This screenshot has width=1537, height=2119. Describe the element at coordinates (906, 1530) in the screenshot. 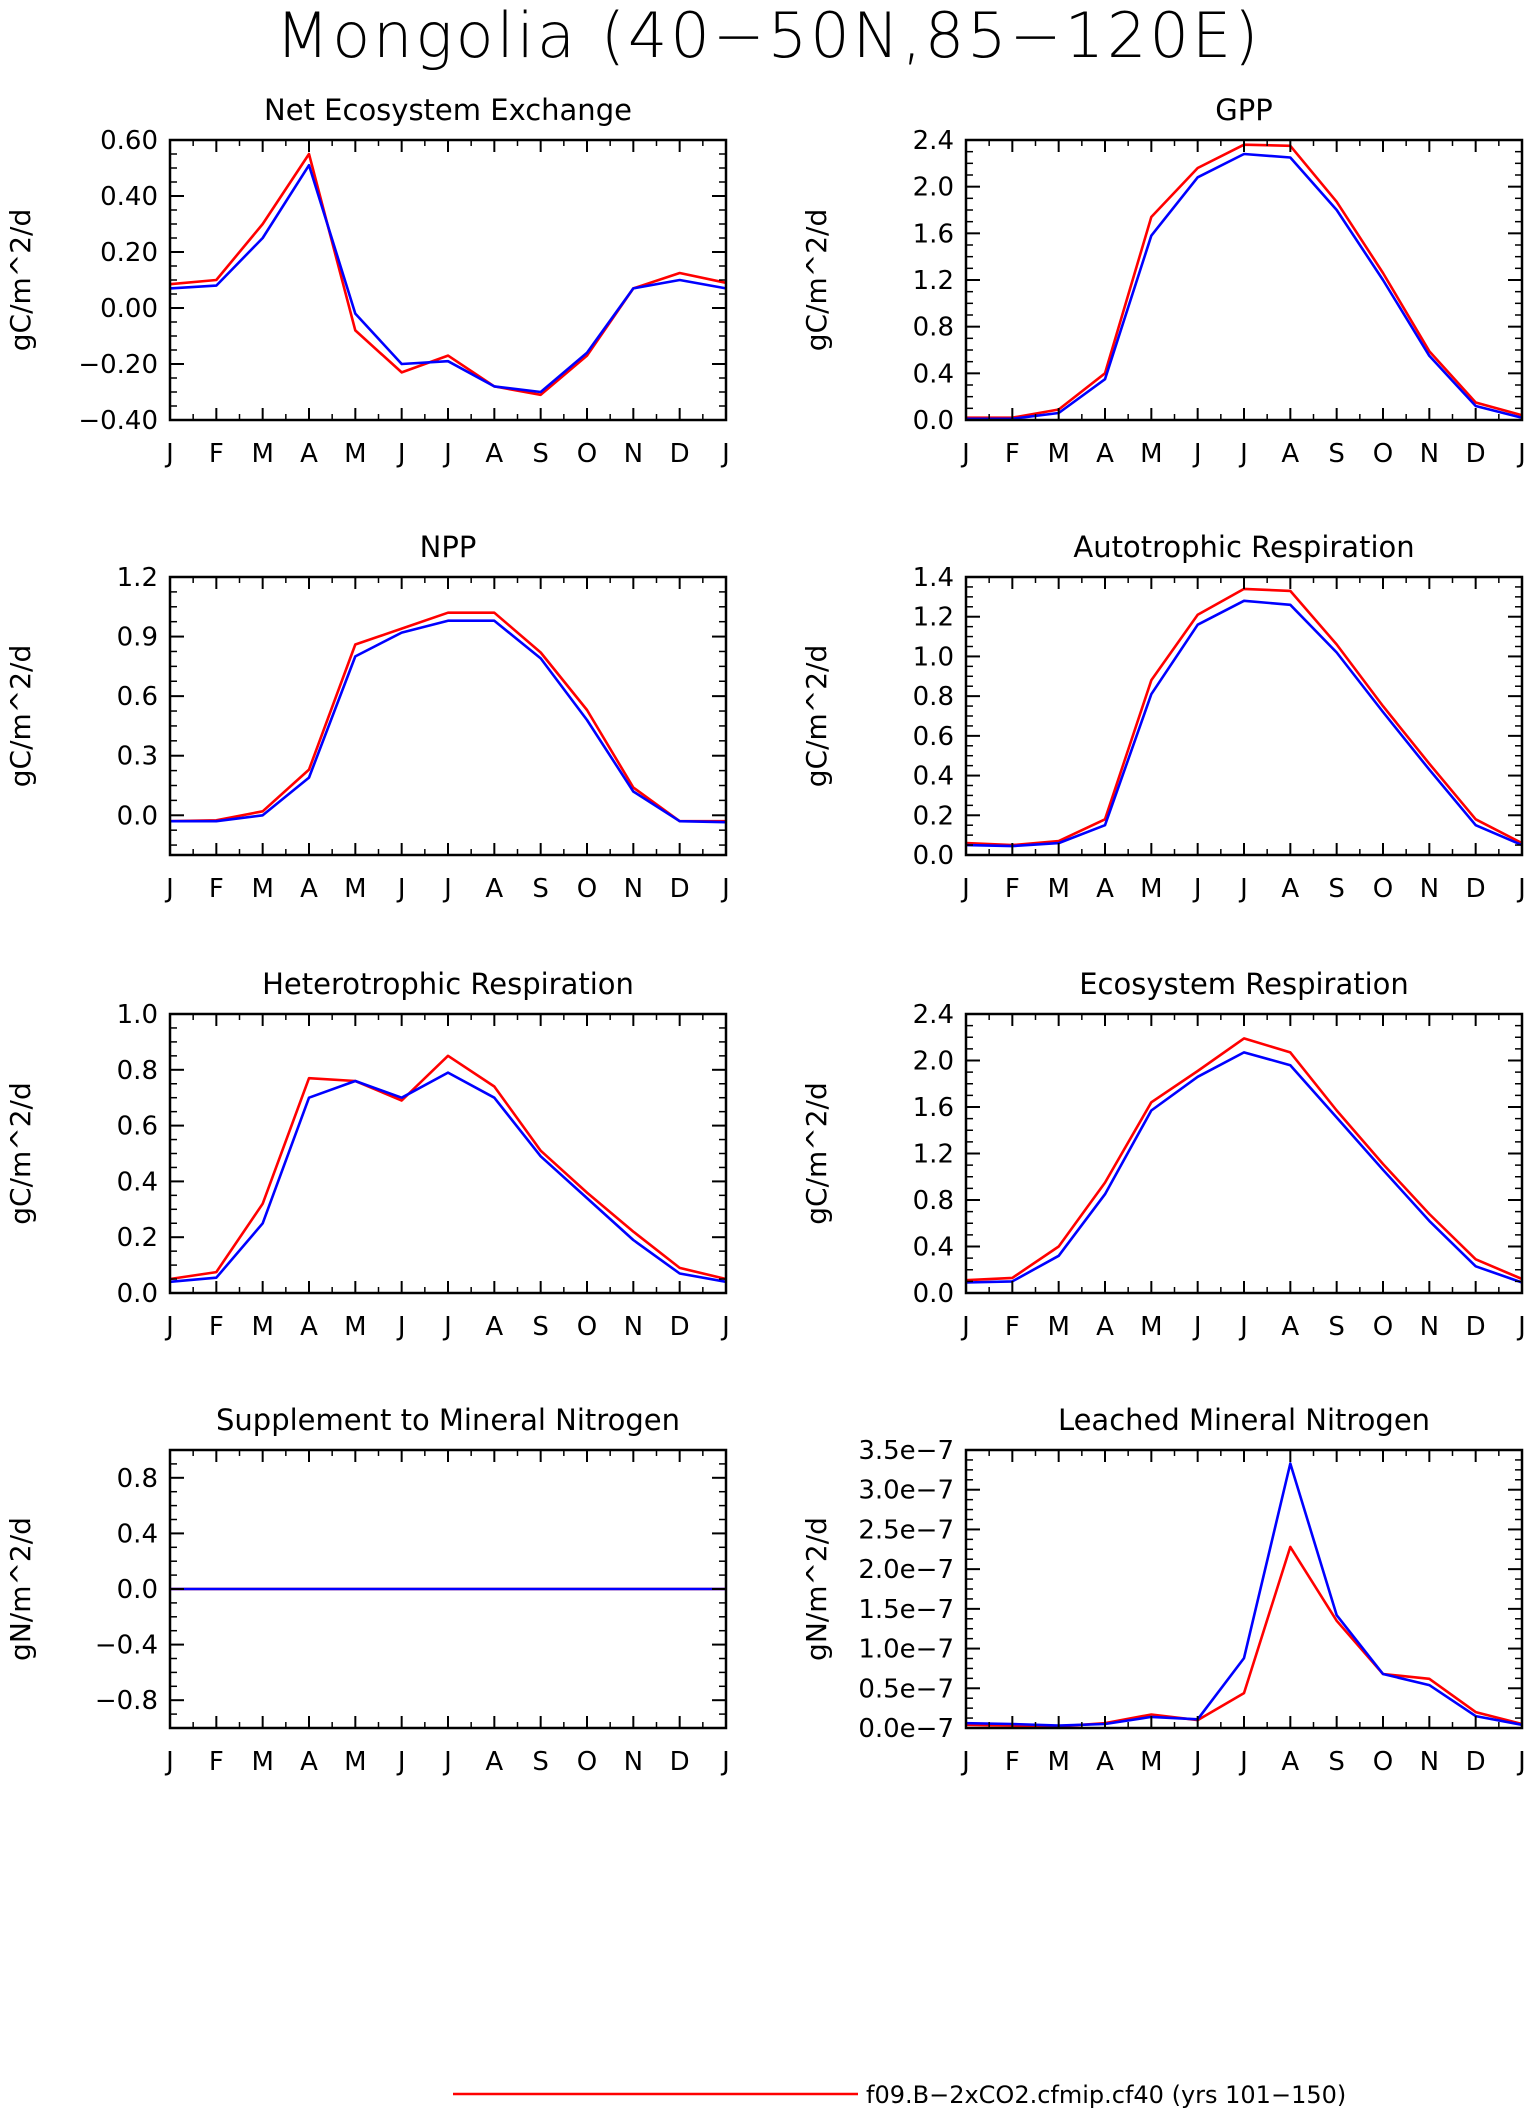

I see `y-tick-label: 2.5e−7` at that location.